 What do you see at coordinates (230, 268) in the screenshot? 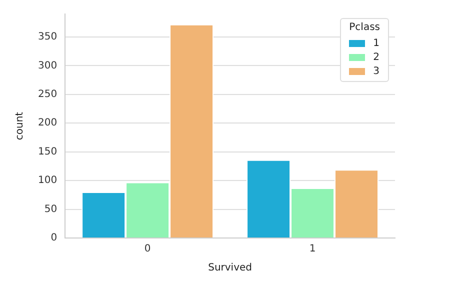
I see `x-axis-title: Survived` at bounding box center [230, 268].